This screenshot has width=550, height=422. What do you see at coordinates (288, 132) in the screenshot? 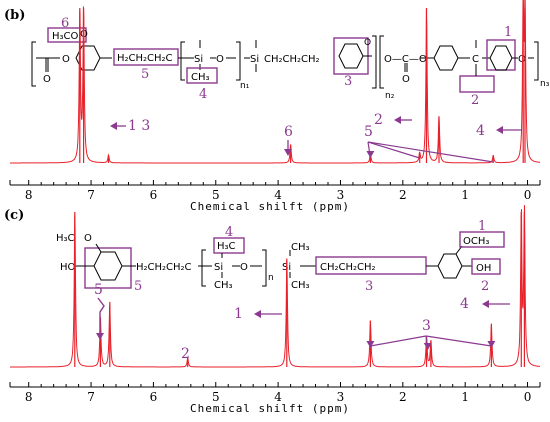
I see `peak-label: 6` at bounding box center [288, 132].